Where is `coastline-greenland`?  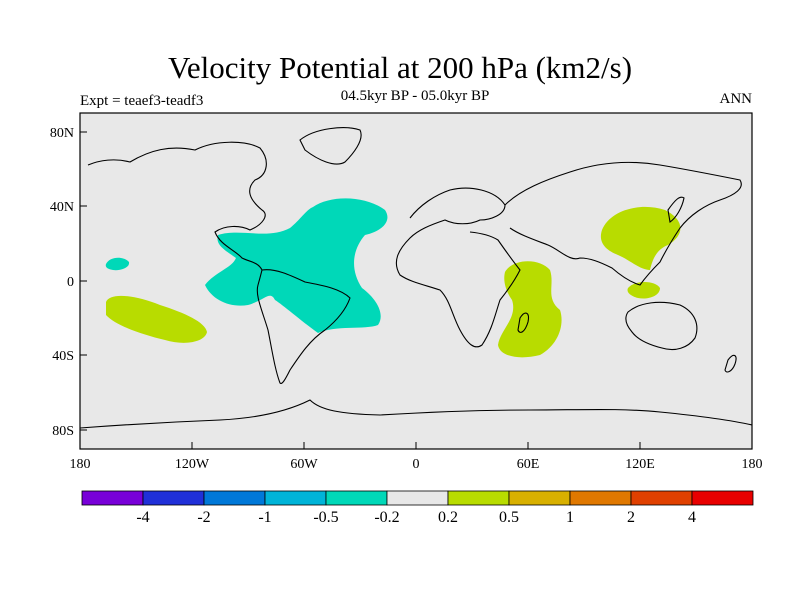
coastline-greenland is located at coordinates (330, 146).